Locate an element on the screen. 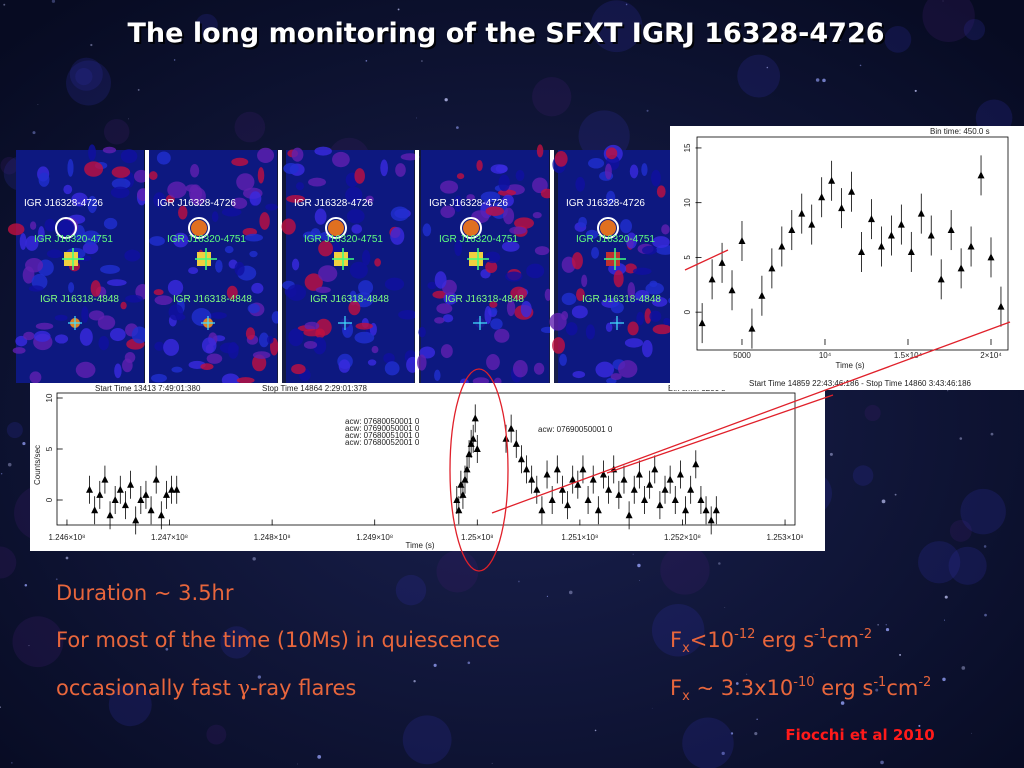  bullet-duration: Duration ~ 3.5hr is located at coordinates (145, 593).